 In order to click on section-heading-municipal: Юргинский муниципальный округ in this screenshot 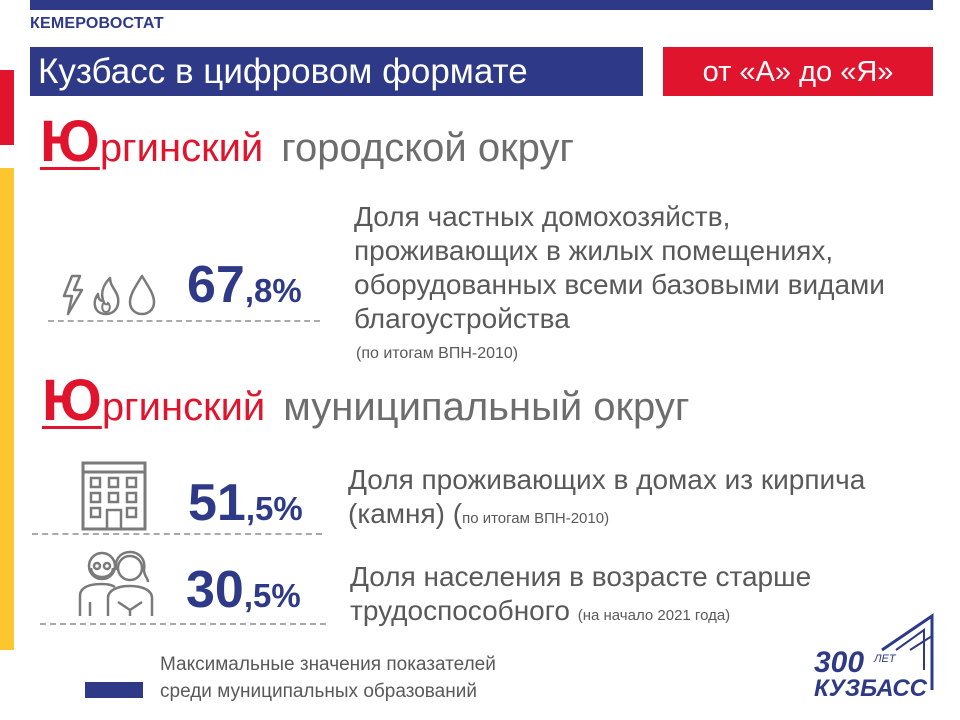, I will do `click(365, 400)`.